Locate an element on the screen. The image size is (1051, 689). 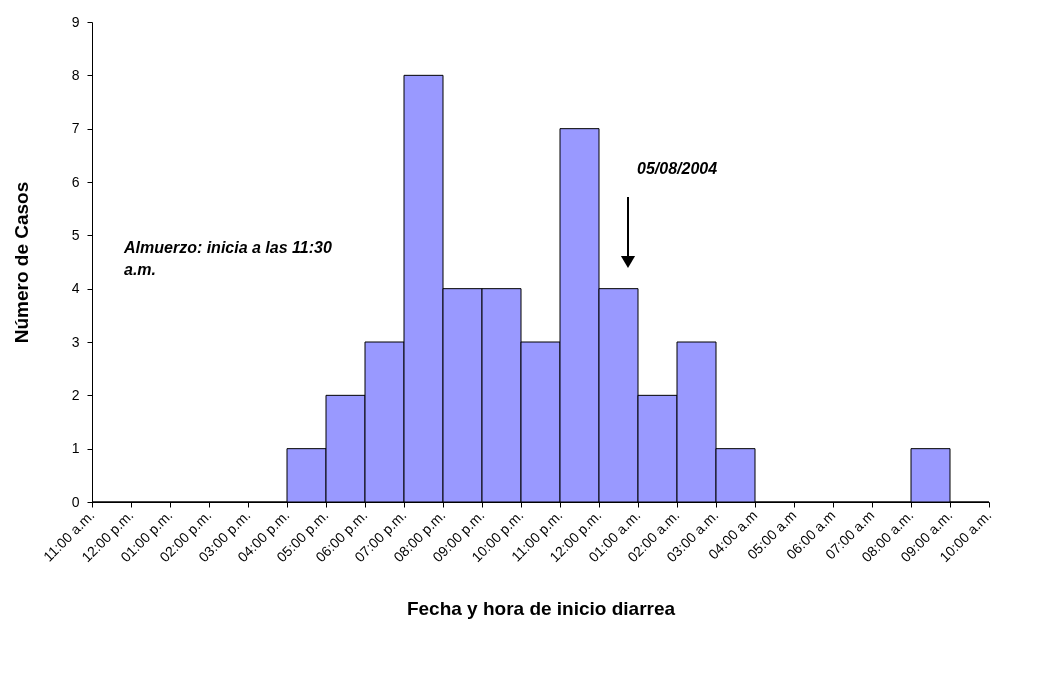
x-axis-title: Fecha y hora de inicio diarrea is located at coordinates (541, 609).